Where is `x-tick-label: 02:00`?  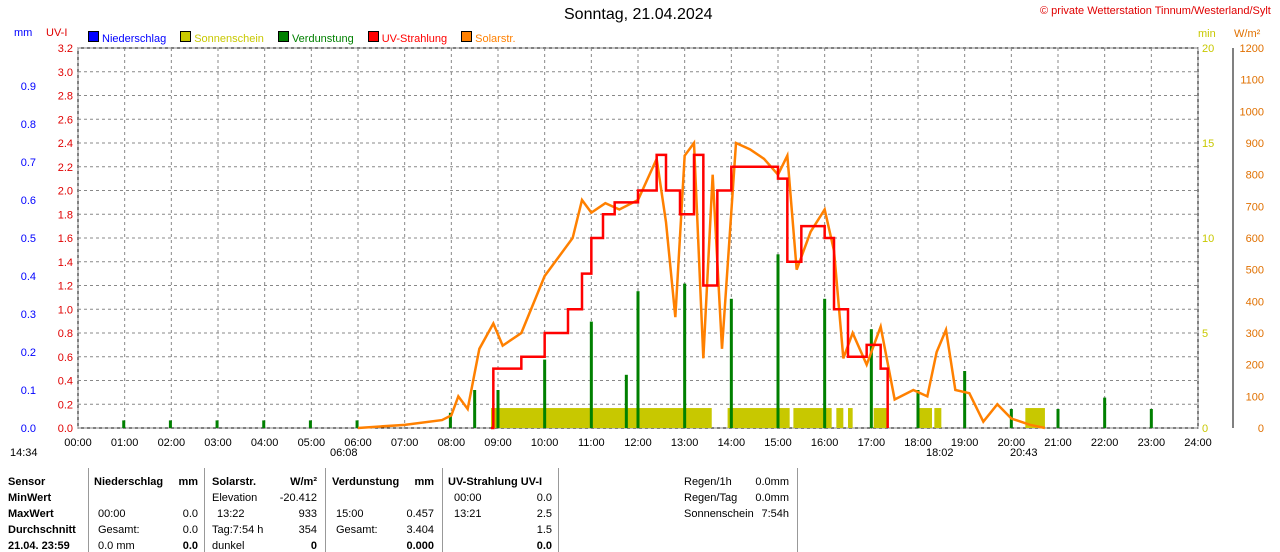 x-tick-label: 02:00 is located at coordinates (172, 443).